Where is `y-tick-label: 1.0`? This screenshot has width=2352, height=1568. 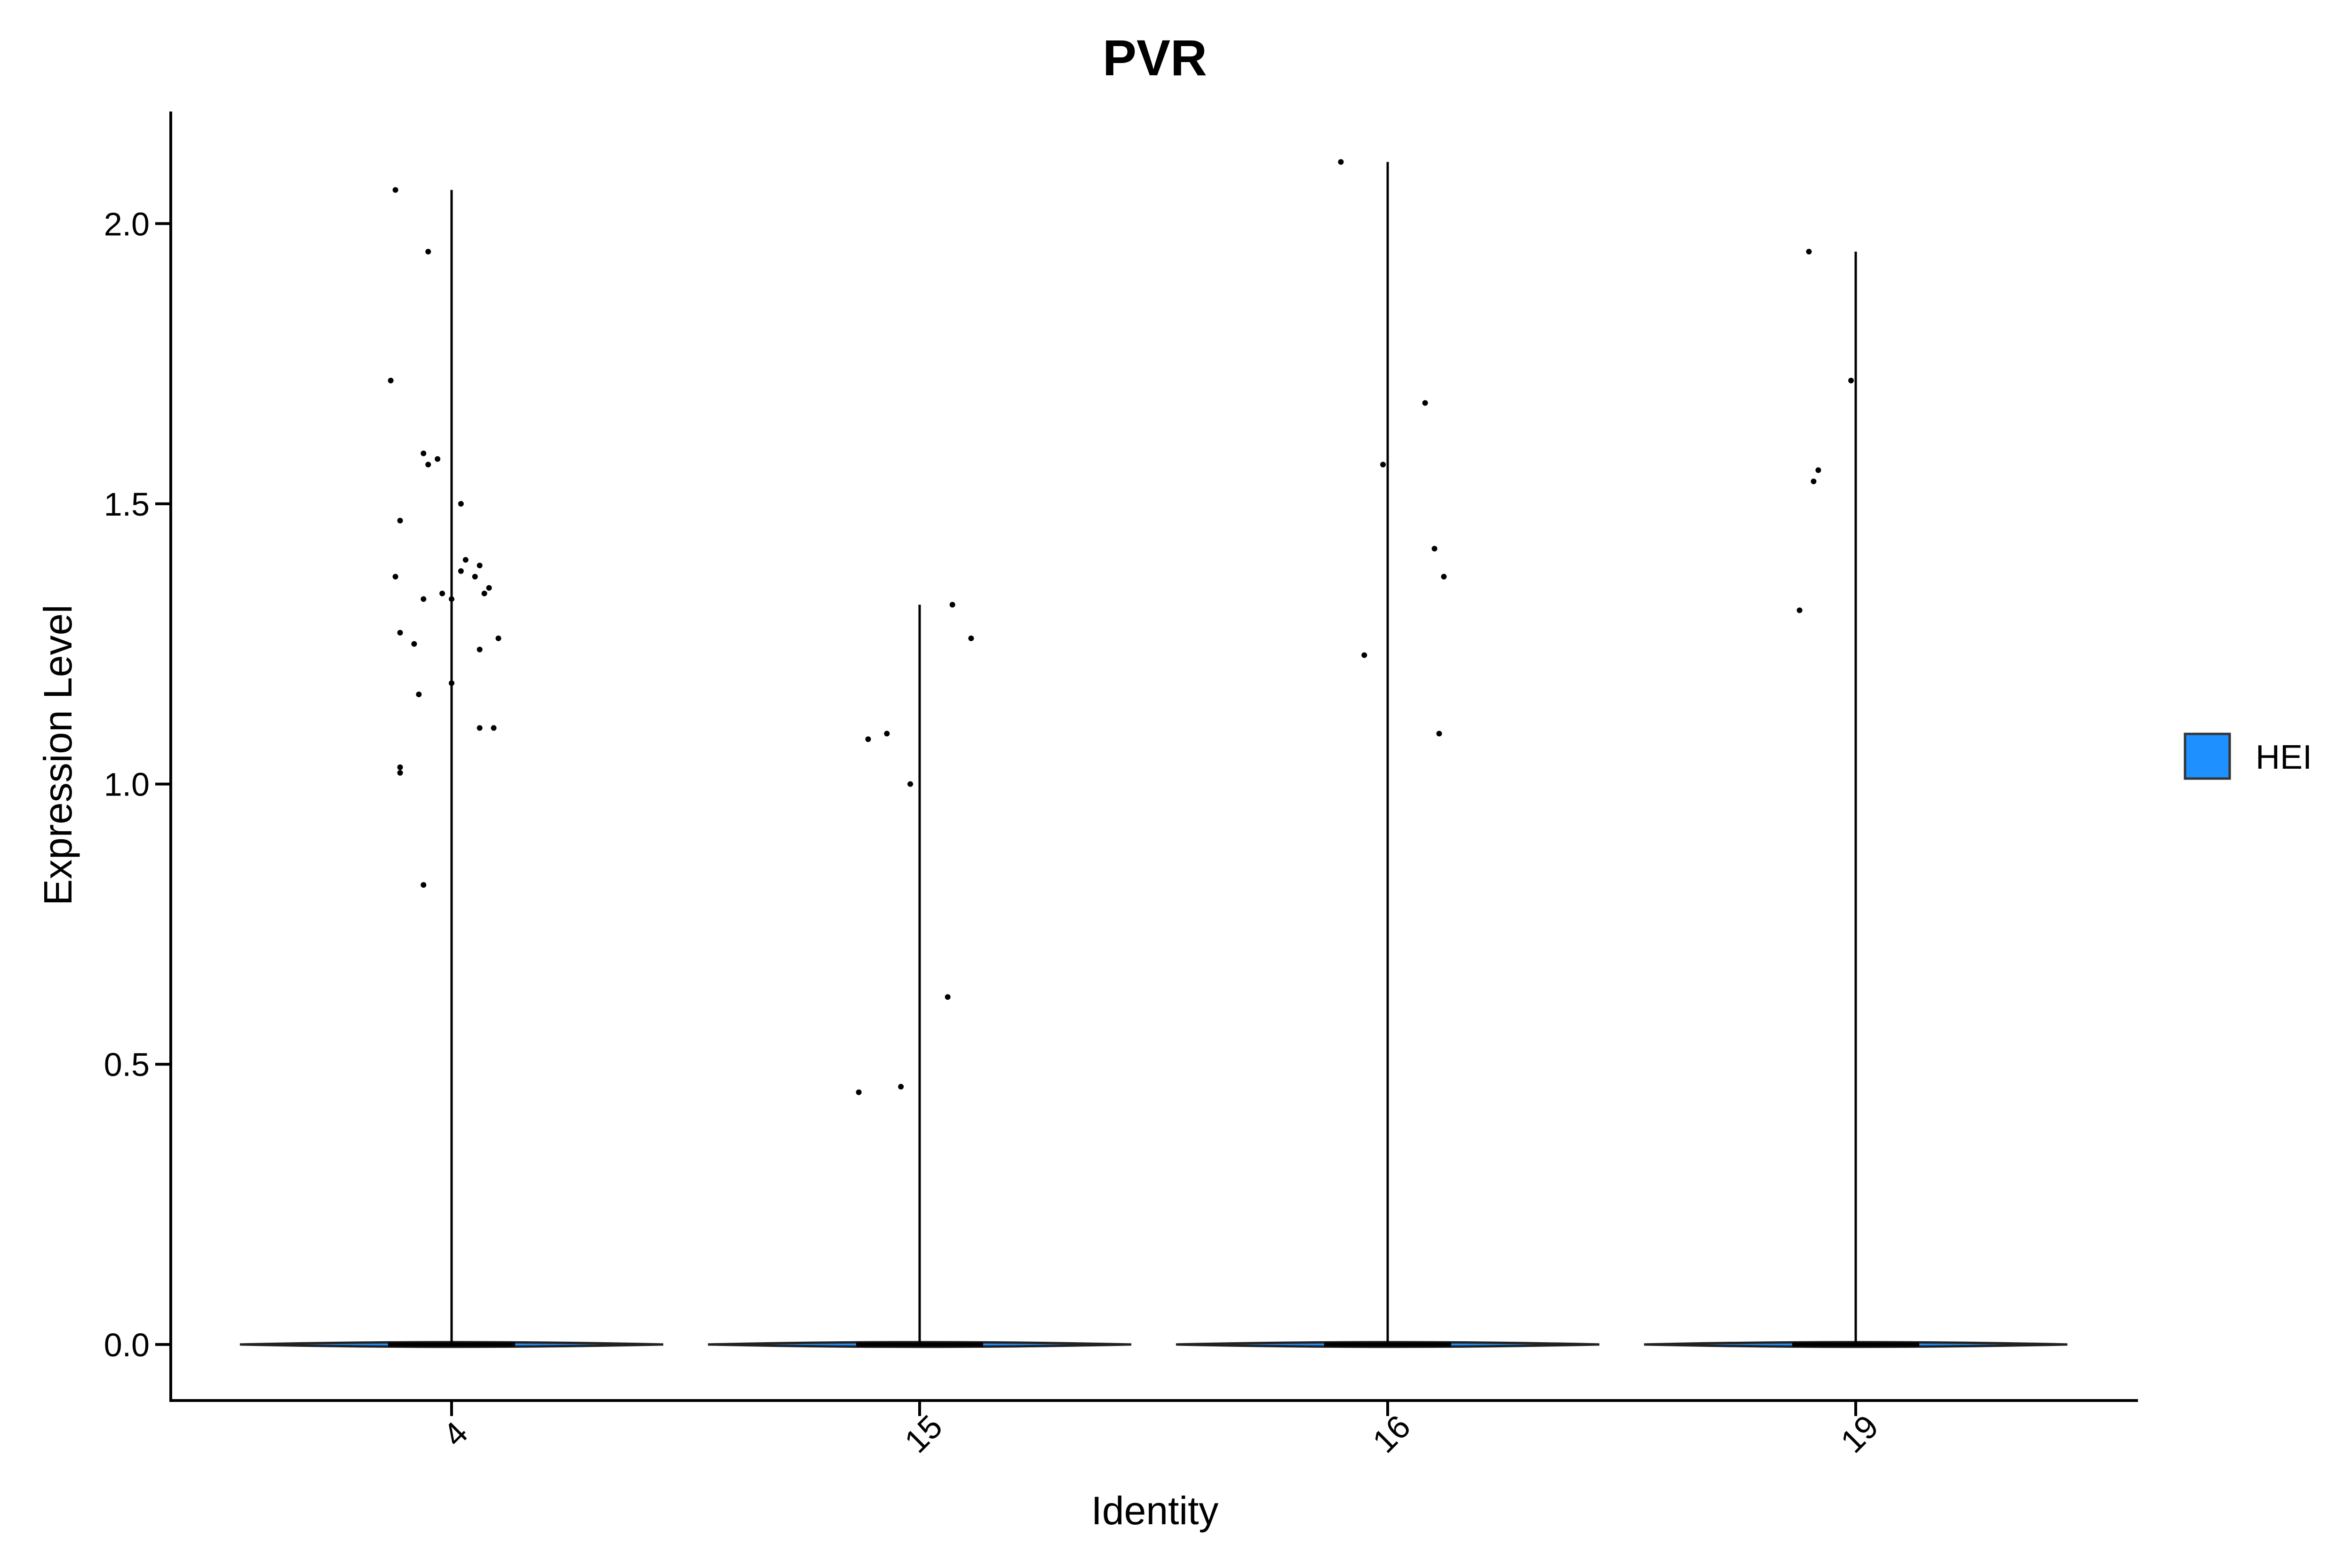 y-tick-label: 1.0 is located at coordinates (127, 784).